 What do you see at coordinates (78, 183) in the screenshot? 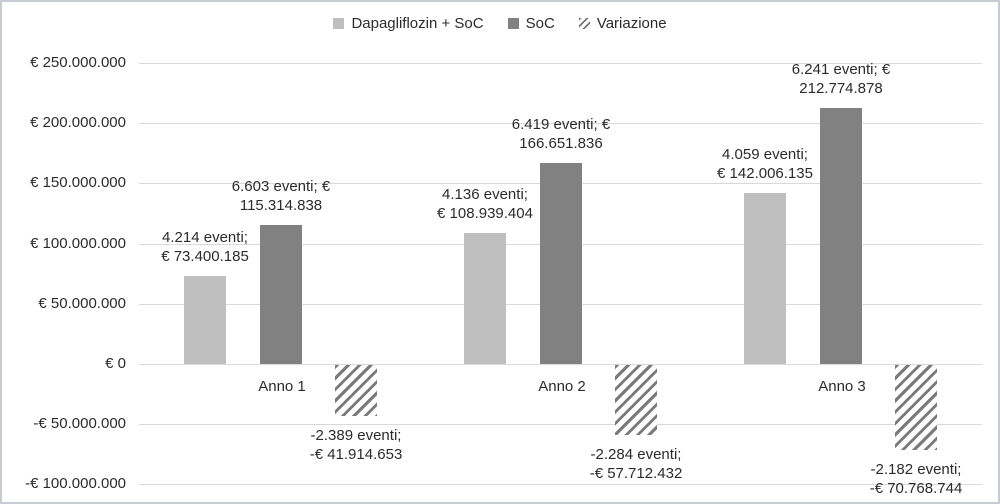
I see `y-axis-tick-label: € 150.000.000` at bounding box center [78, 183].